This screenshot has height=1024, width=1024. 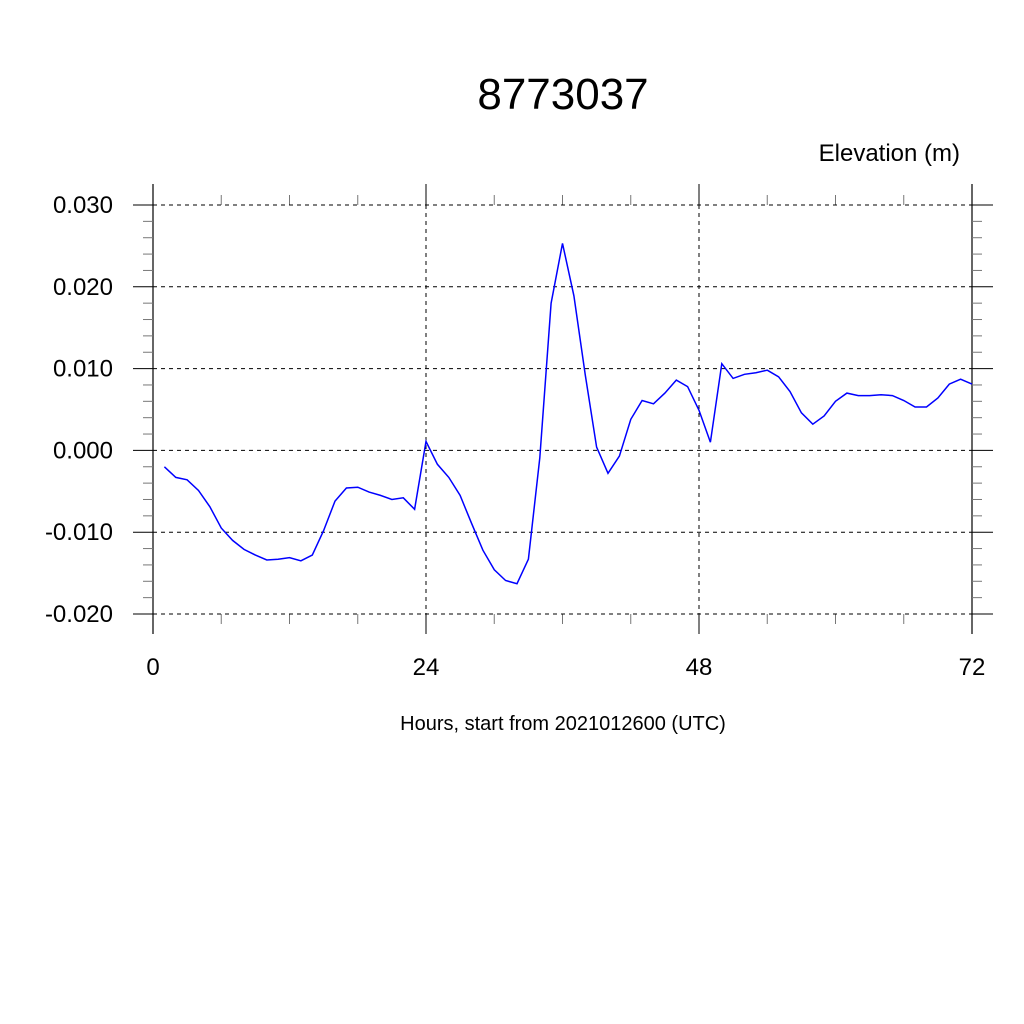 I want to click on x-axis-label: Hours, start from 2021012600 (UTC), so click(x=563, y=724).